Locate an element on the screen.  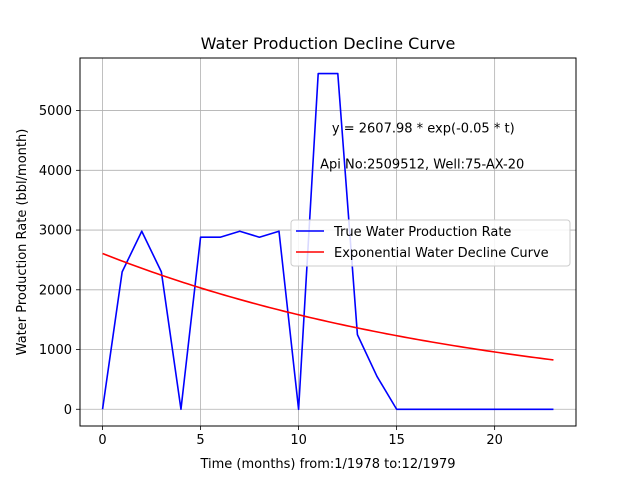
chart-title: Water Production Decline Curve is located at coordinates (328, 43).